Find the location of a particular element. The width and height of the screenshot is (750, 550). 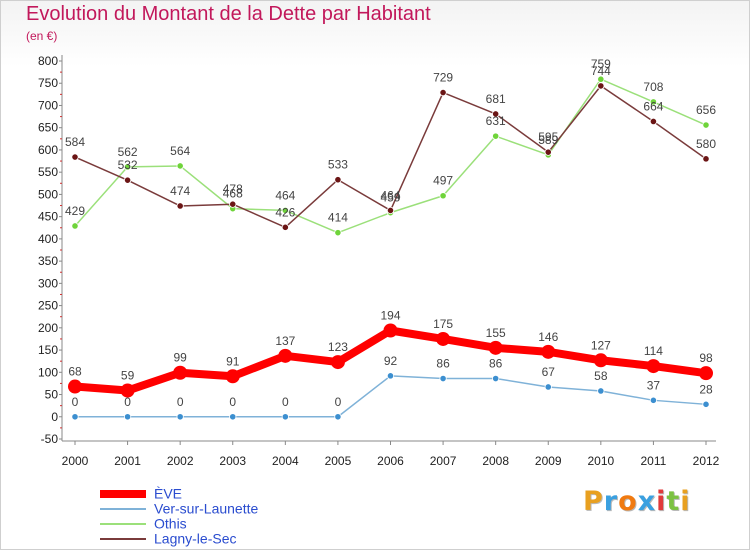

data-label: 92 is located at coordinates (391, 361).